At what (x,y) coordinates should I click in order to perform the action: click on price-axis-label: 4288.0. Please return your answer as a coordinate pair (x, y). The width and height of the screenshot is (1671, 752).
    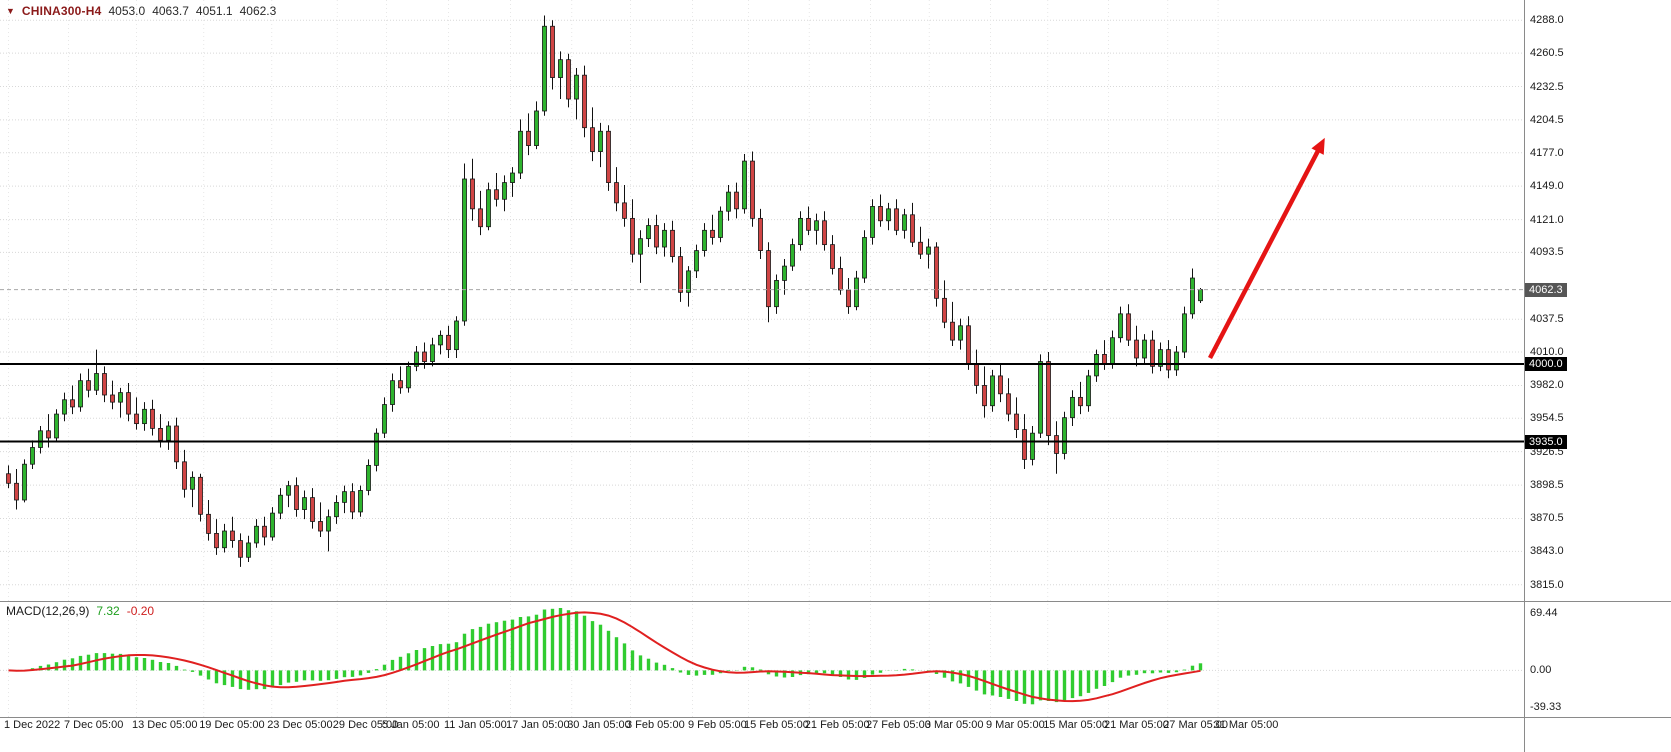
    Looking at the image, I should click on (1547, 20).